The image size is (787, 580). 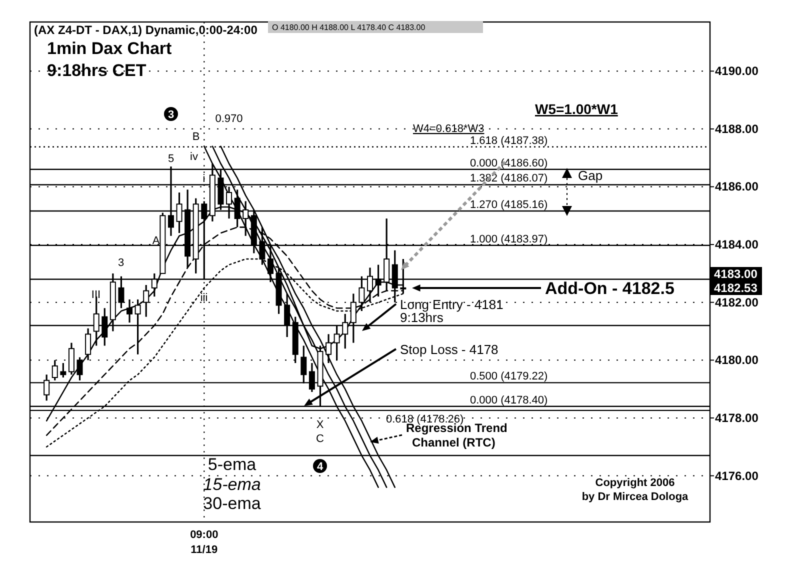 What do you see at coordinates (736, 288) in the screenshot?
I see `text: 4182.53` at bounding box center [736, 288].